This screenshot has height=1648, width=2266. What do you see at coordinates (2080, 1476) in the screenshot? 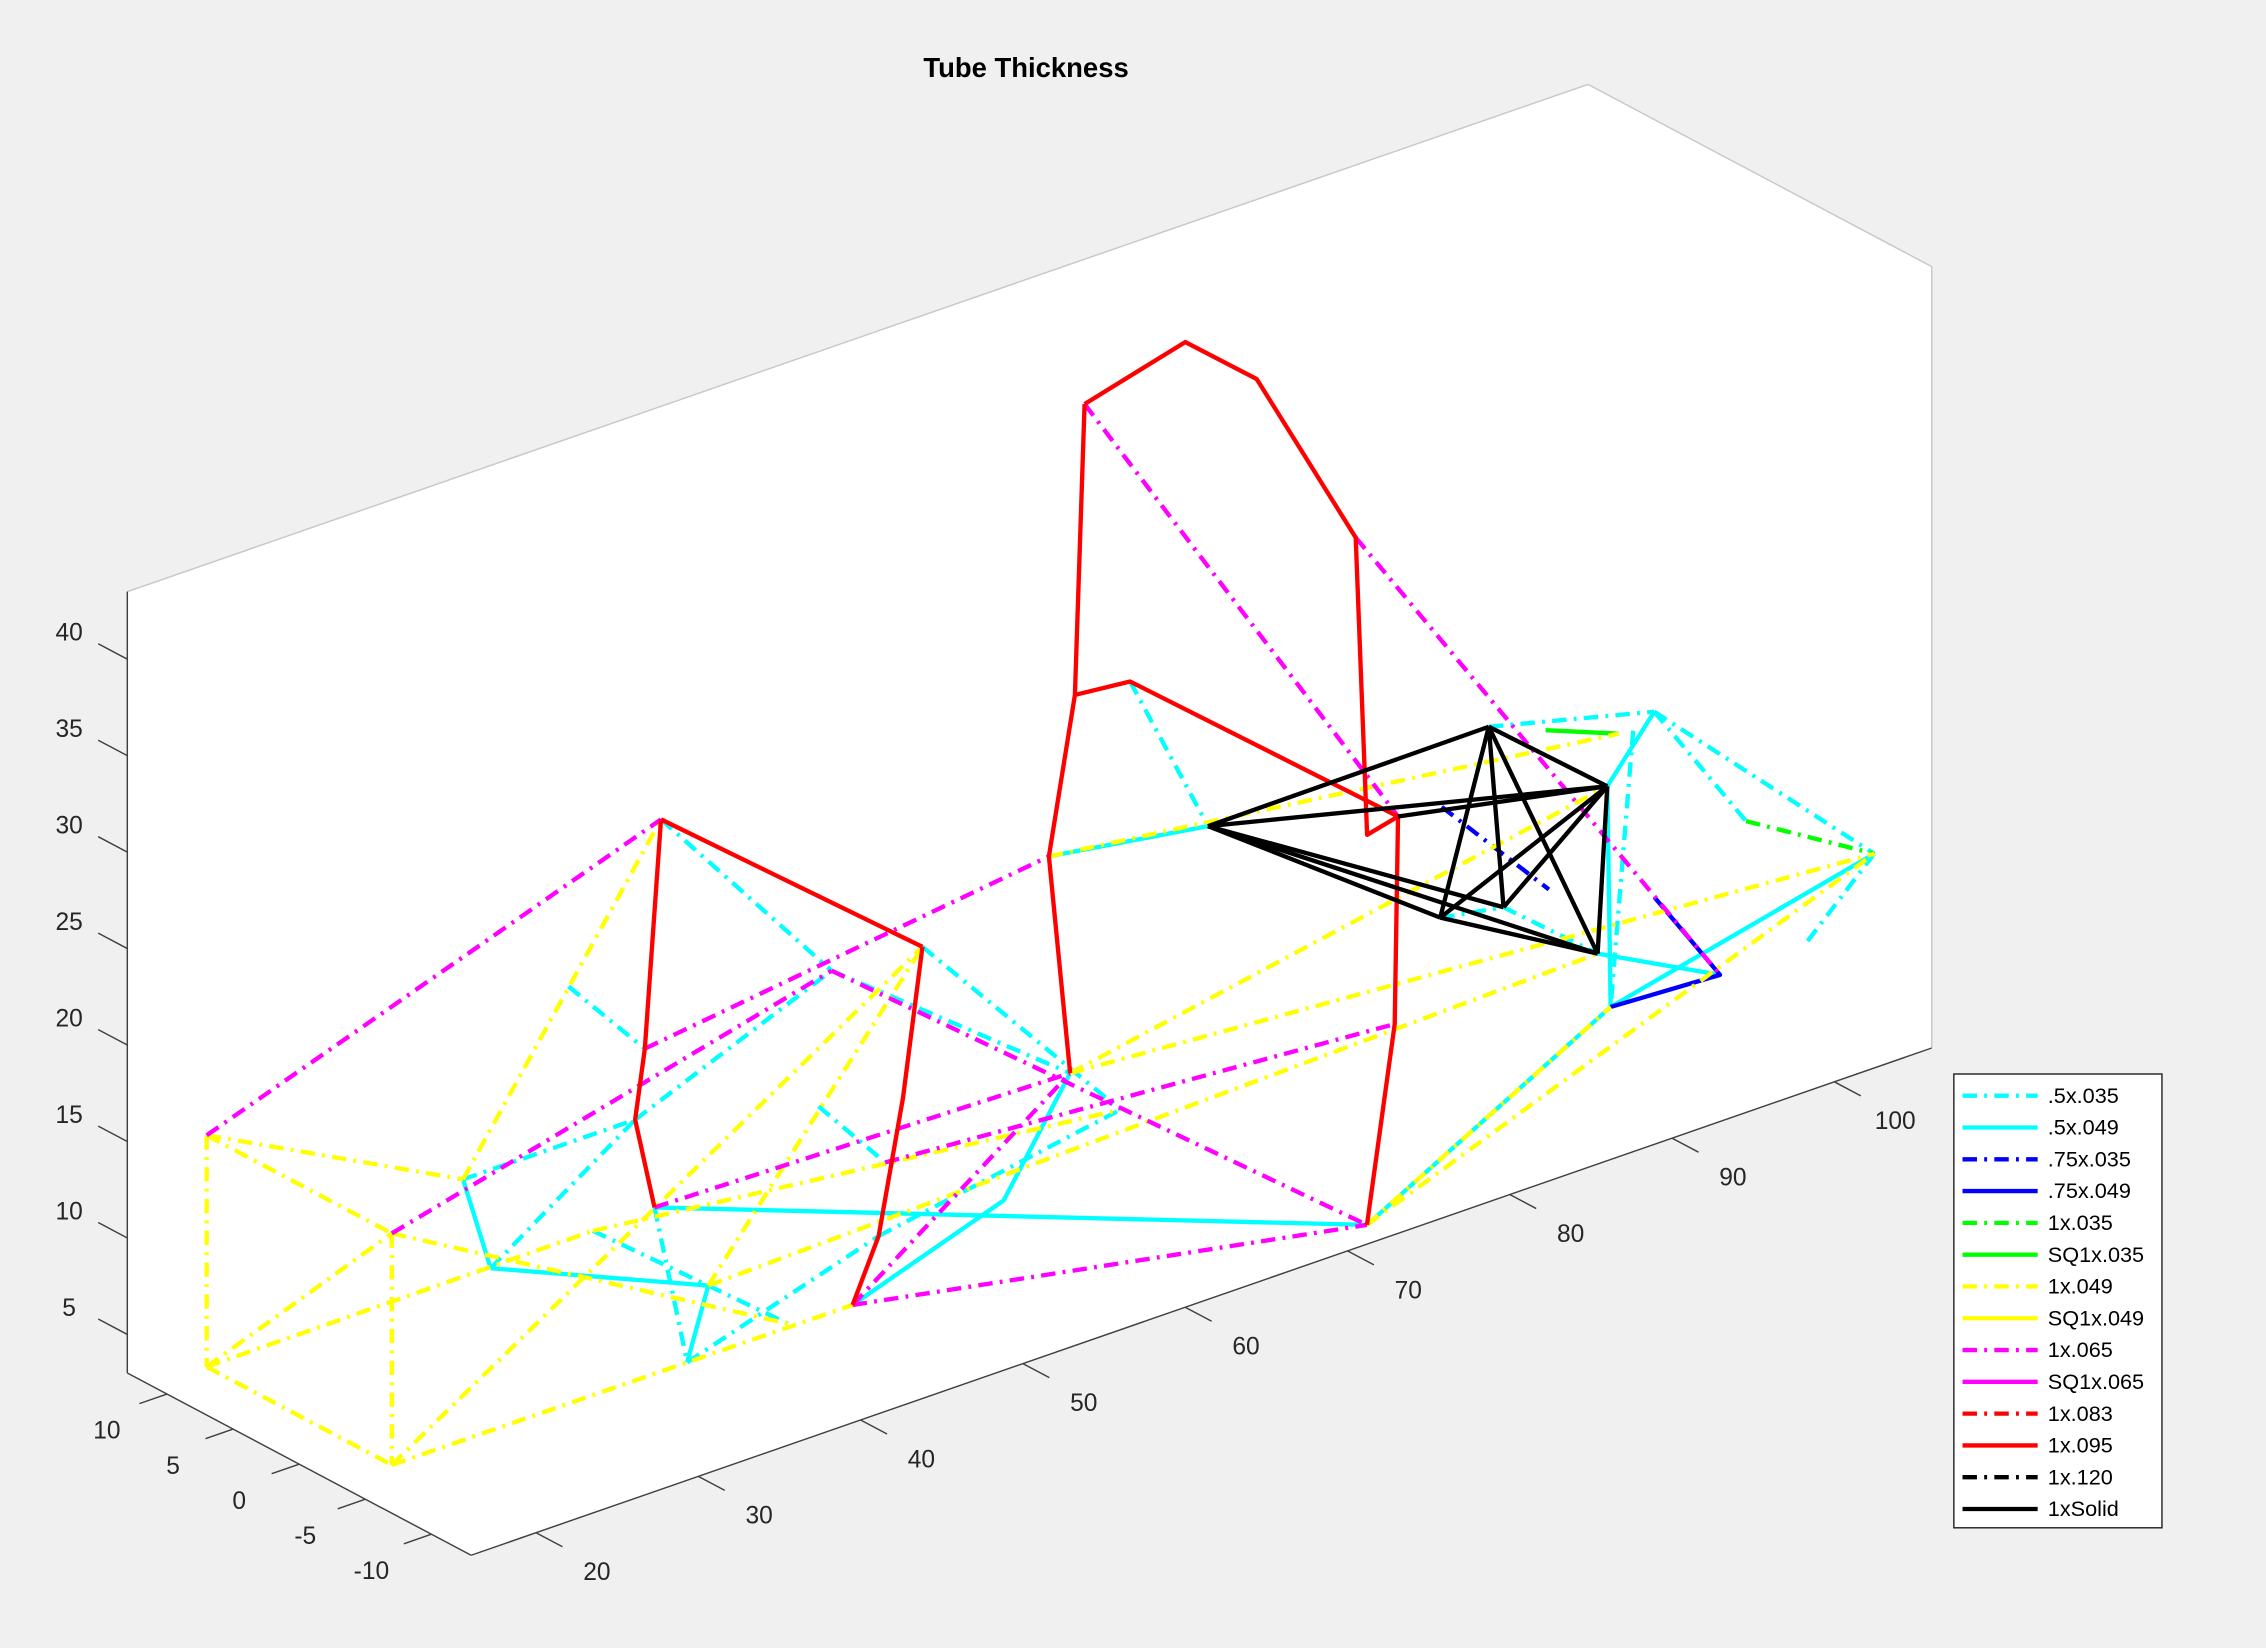
I see `legend-label: 1x.120` at bounding box center [2080, 1476].